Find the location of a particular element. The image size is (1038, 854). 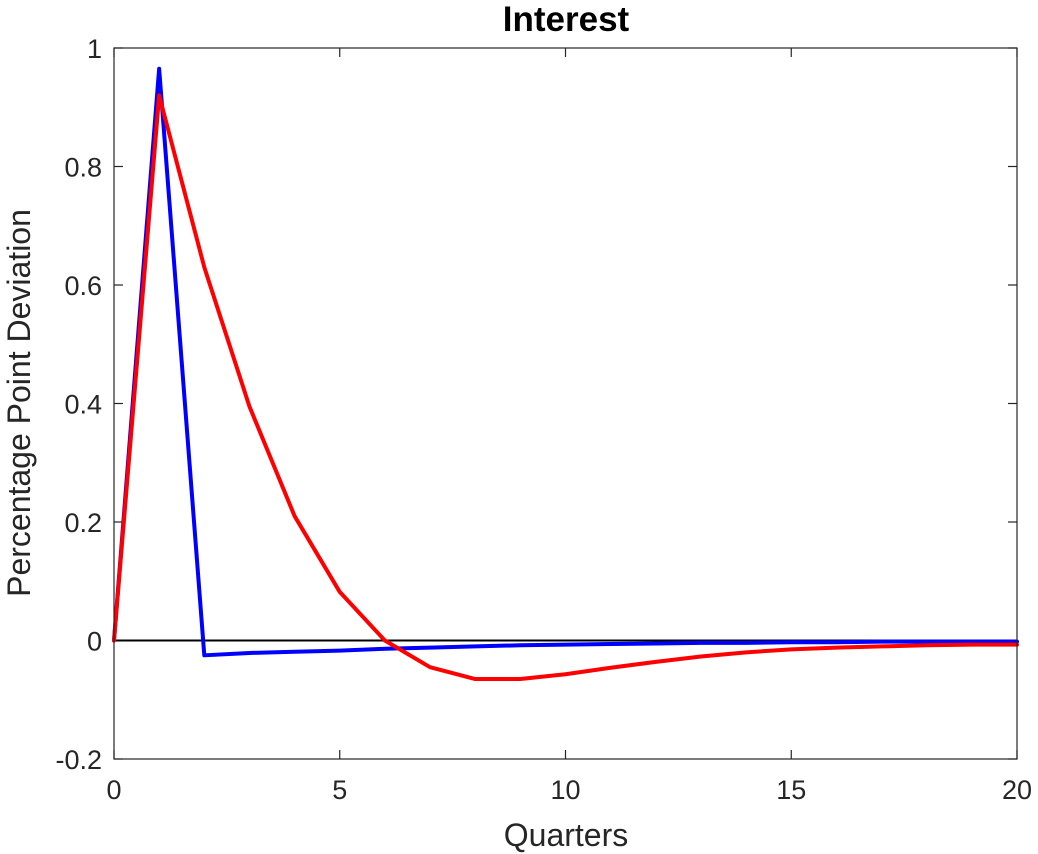

chart-title: Interest is located at coordinates (566, 19).